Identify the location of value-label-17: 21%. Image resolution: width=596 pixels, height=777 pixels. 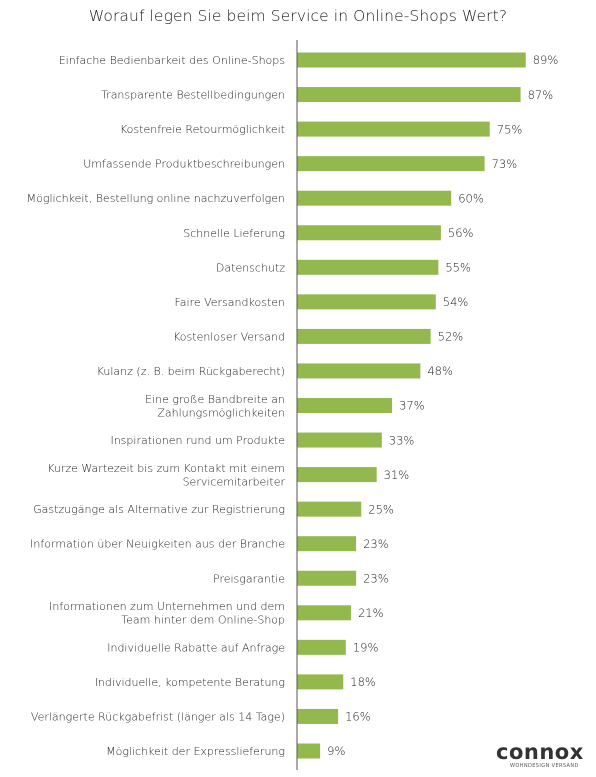
(371, 613).